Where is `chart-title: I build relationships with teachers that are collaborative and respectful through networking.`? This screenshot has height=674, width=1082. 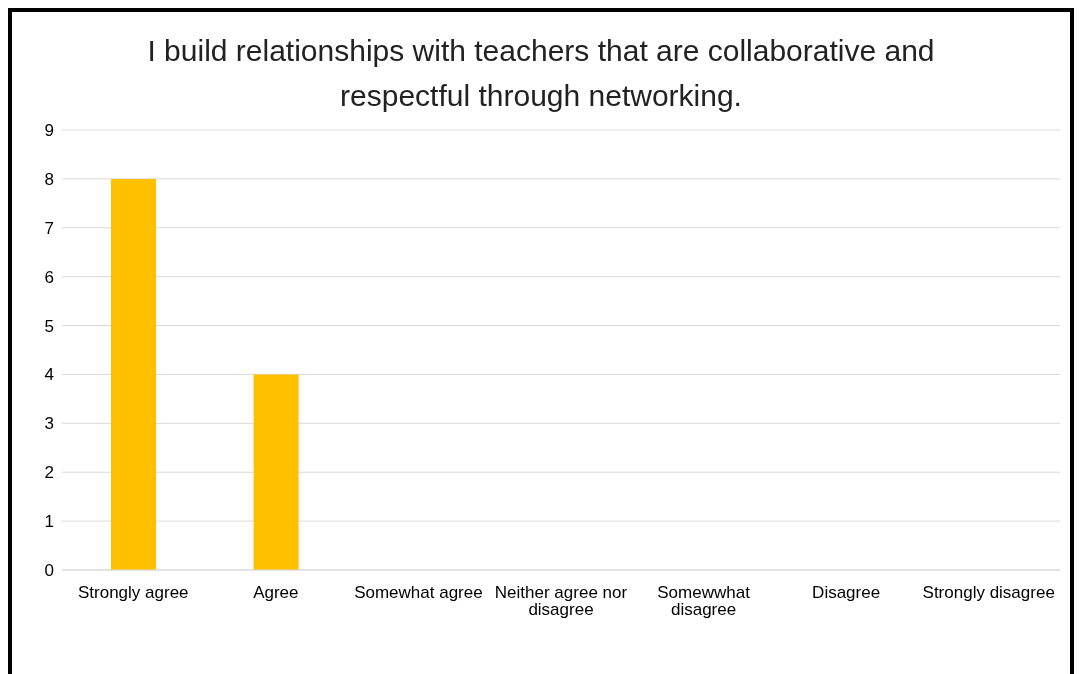 chart-title: I build relationships with teachers that are collaborative and respectful through networking. is located at coordinates (541, 73).